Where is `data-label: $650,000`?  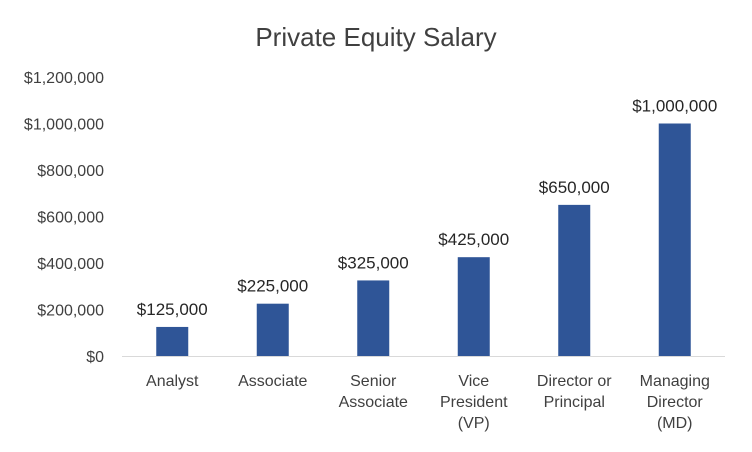
data-label: $650,000 is located at coordinates (574, 187).